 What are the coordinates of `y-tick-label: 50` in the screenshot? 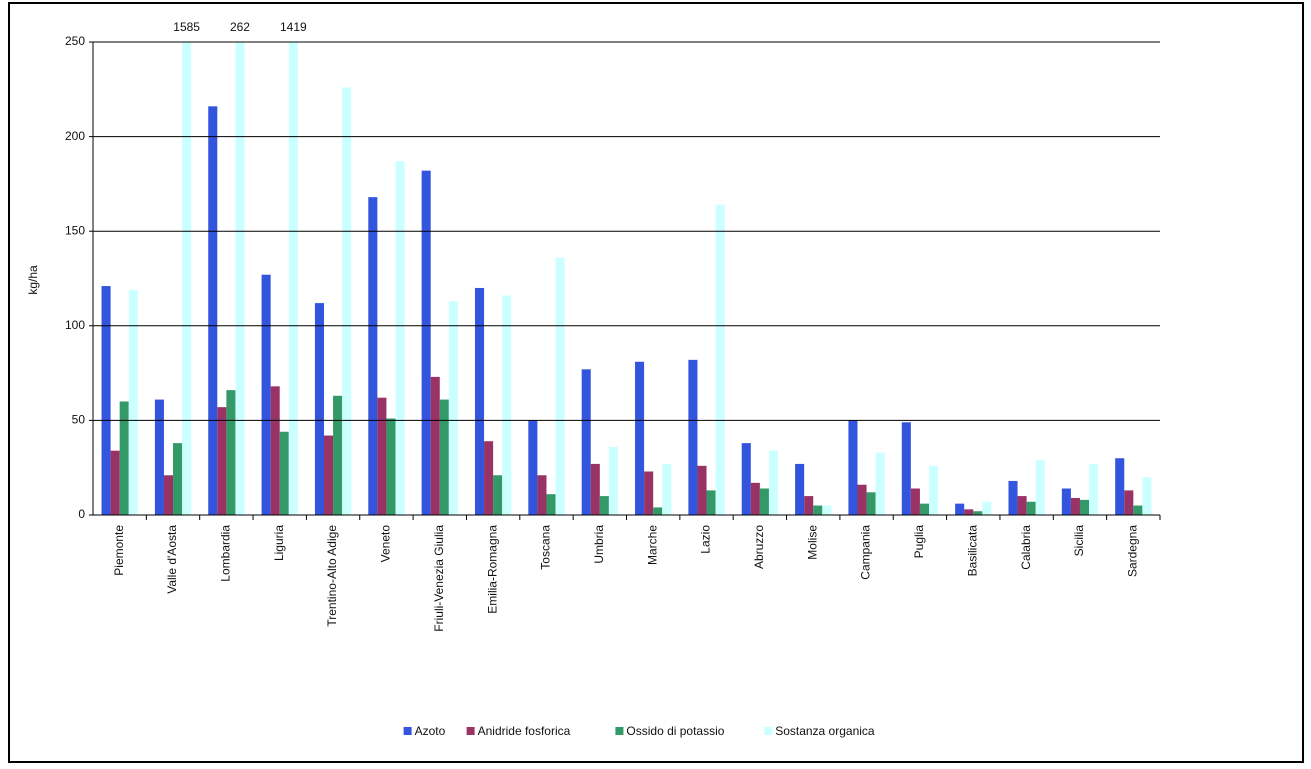 It's located at (79, 420).